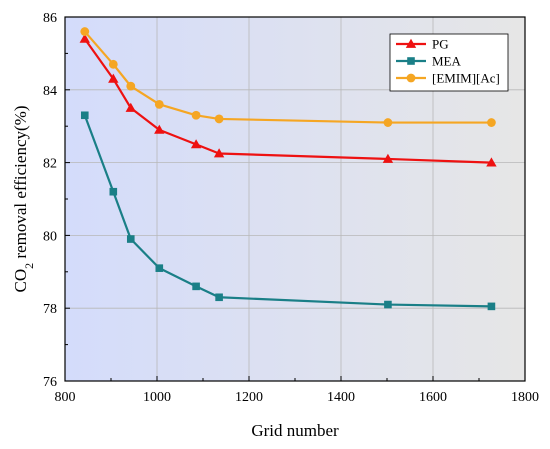 The image size is (550, 449). I want to click on x-tick-label: 1200, so click(249, 397).